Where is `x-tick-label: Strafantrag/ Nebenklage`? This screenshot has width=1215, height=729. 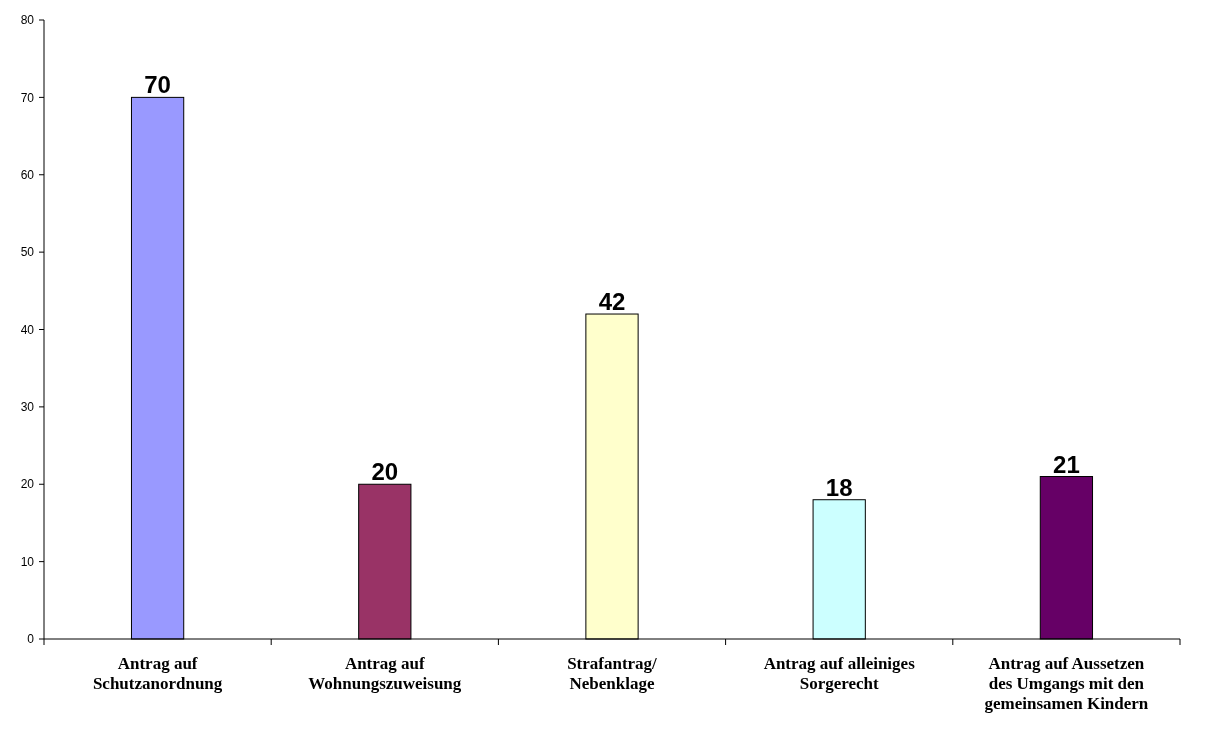
x-tick-label: Strafantrag/ Nebenklage is located at coordinates (612, 673).